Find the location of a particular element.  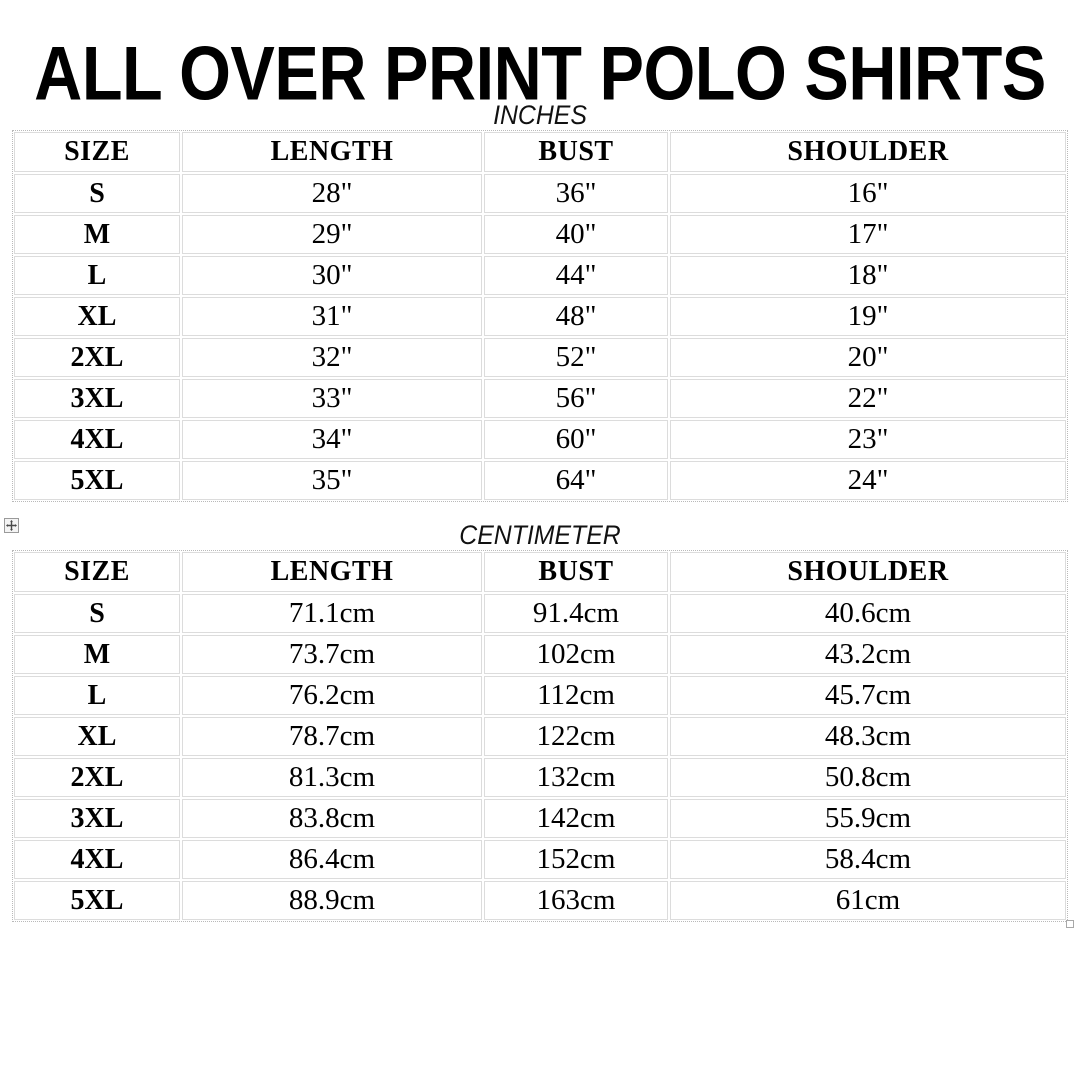

cell-shoulder: 18" is located at coordinates (868, 275).